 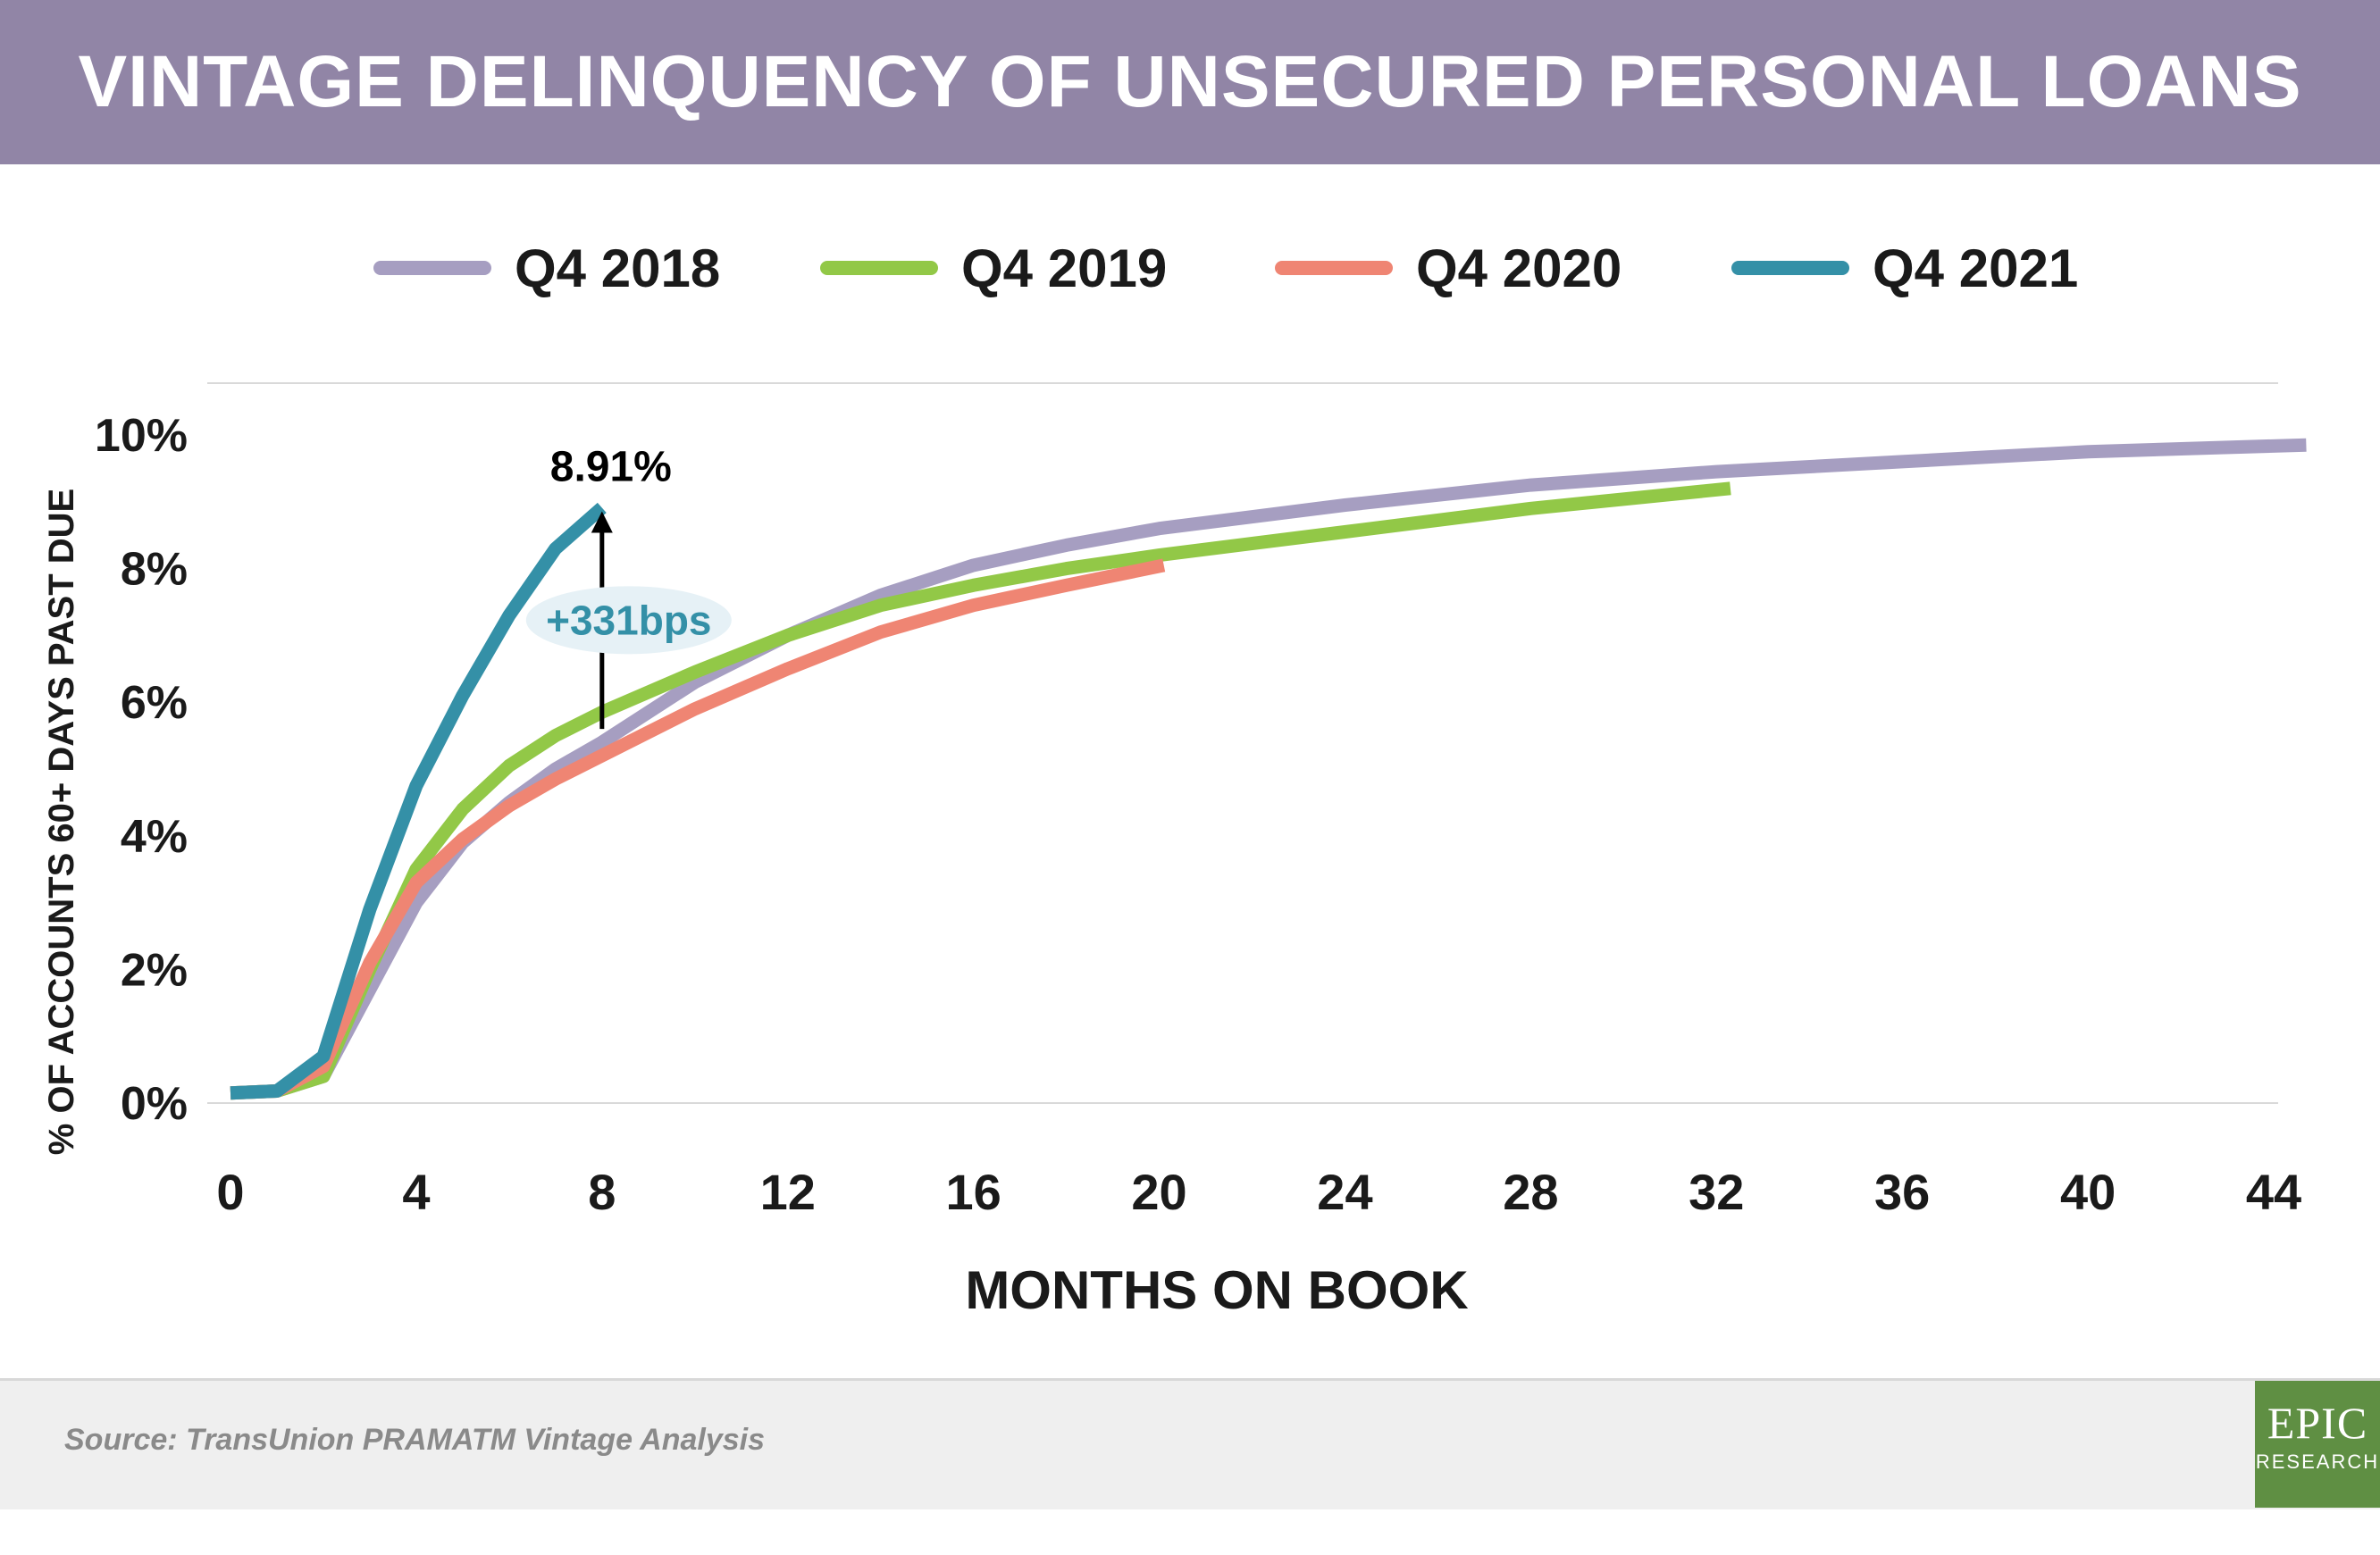 What do you see at coordinates (1716, 1192) in the screenshot?
I see `x-tick-label: 32` at bounding box center [1716, 1192].